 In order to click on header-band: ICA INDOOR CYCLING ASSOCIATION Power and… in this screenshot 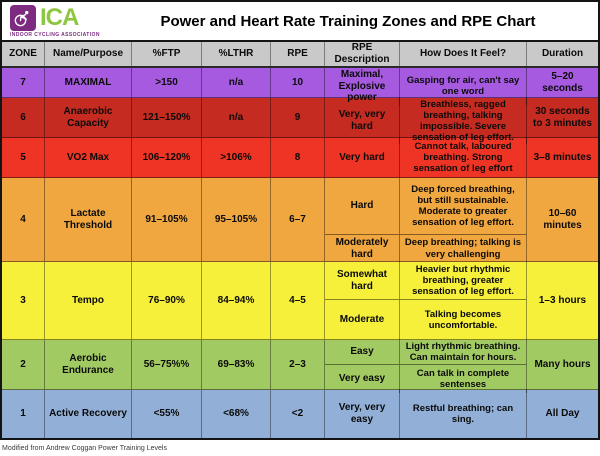, I will do `click(300, 20)`.